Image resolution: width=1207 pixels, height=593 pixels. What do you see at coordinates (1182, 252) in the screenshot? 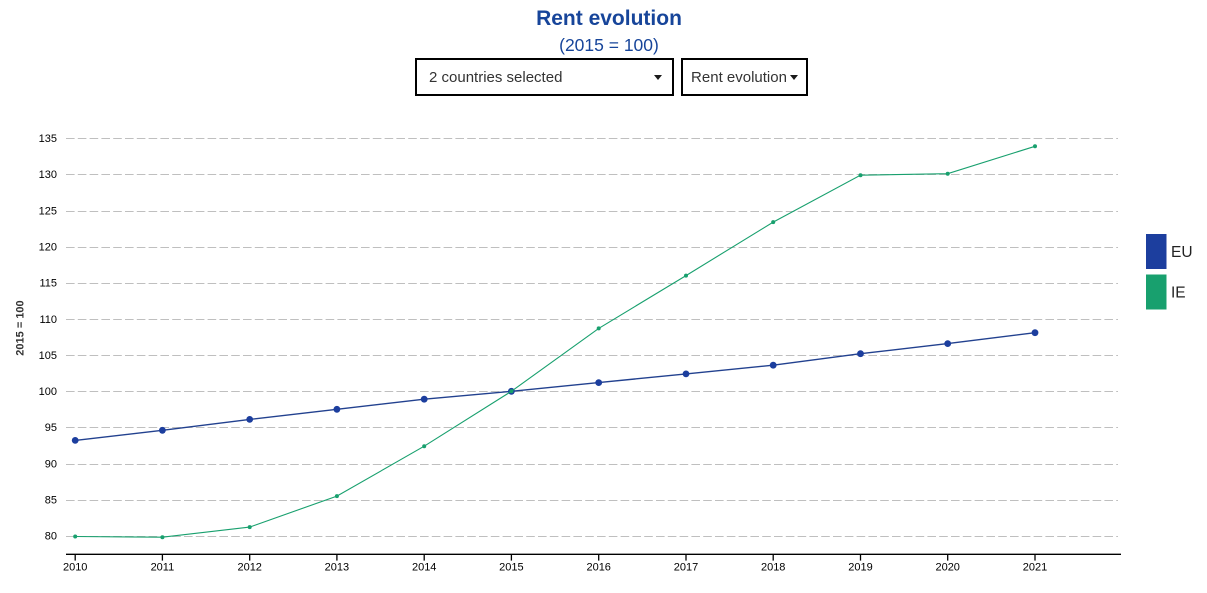
I see `svg-text: EU` at bounding box center [1182, 252].